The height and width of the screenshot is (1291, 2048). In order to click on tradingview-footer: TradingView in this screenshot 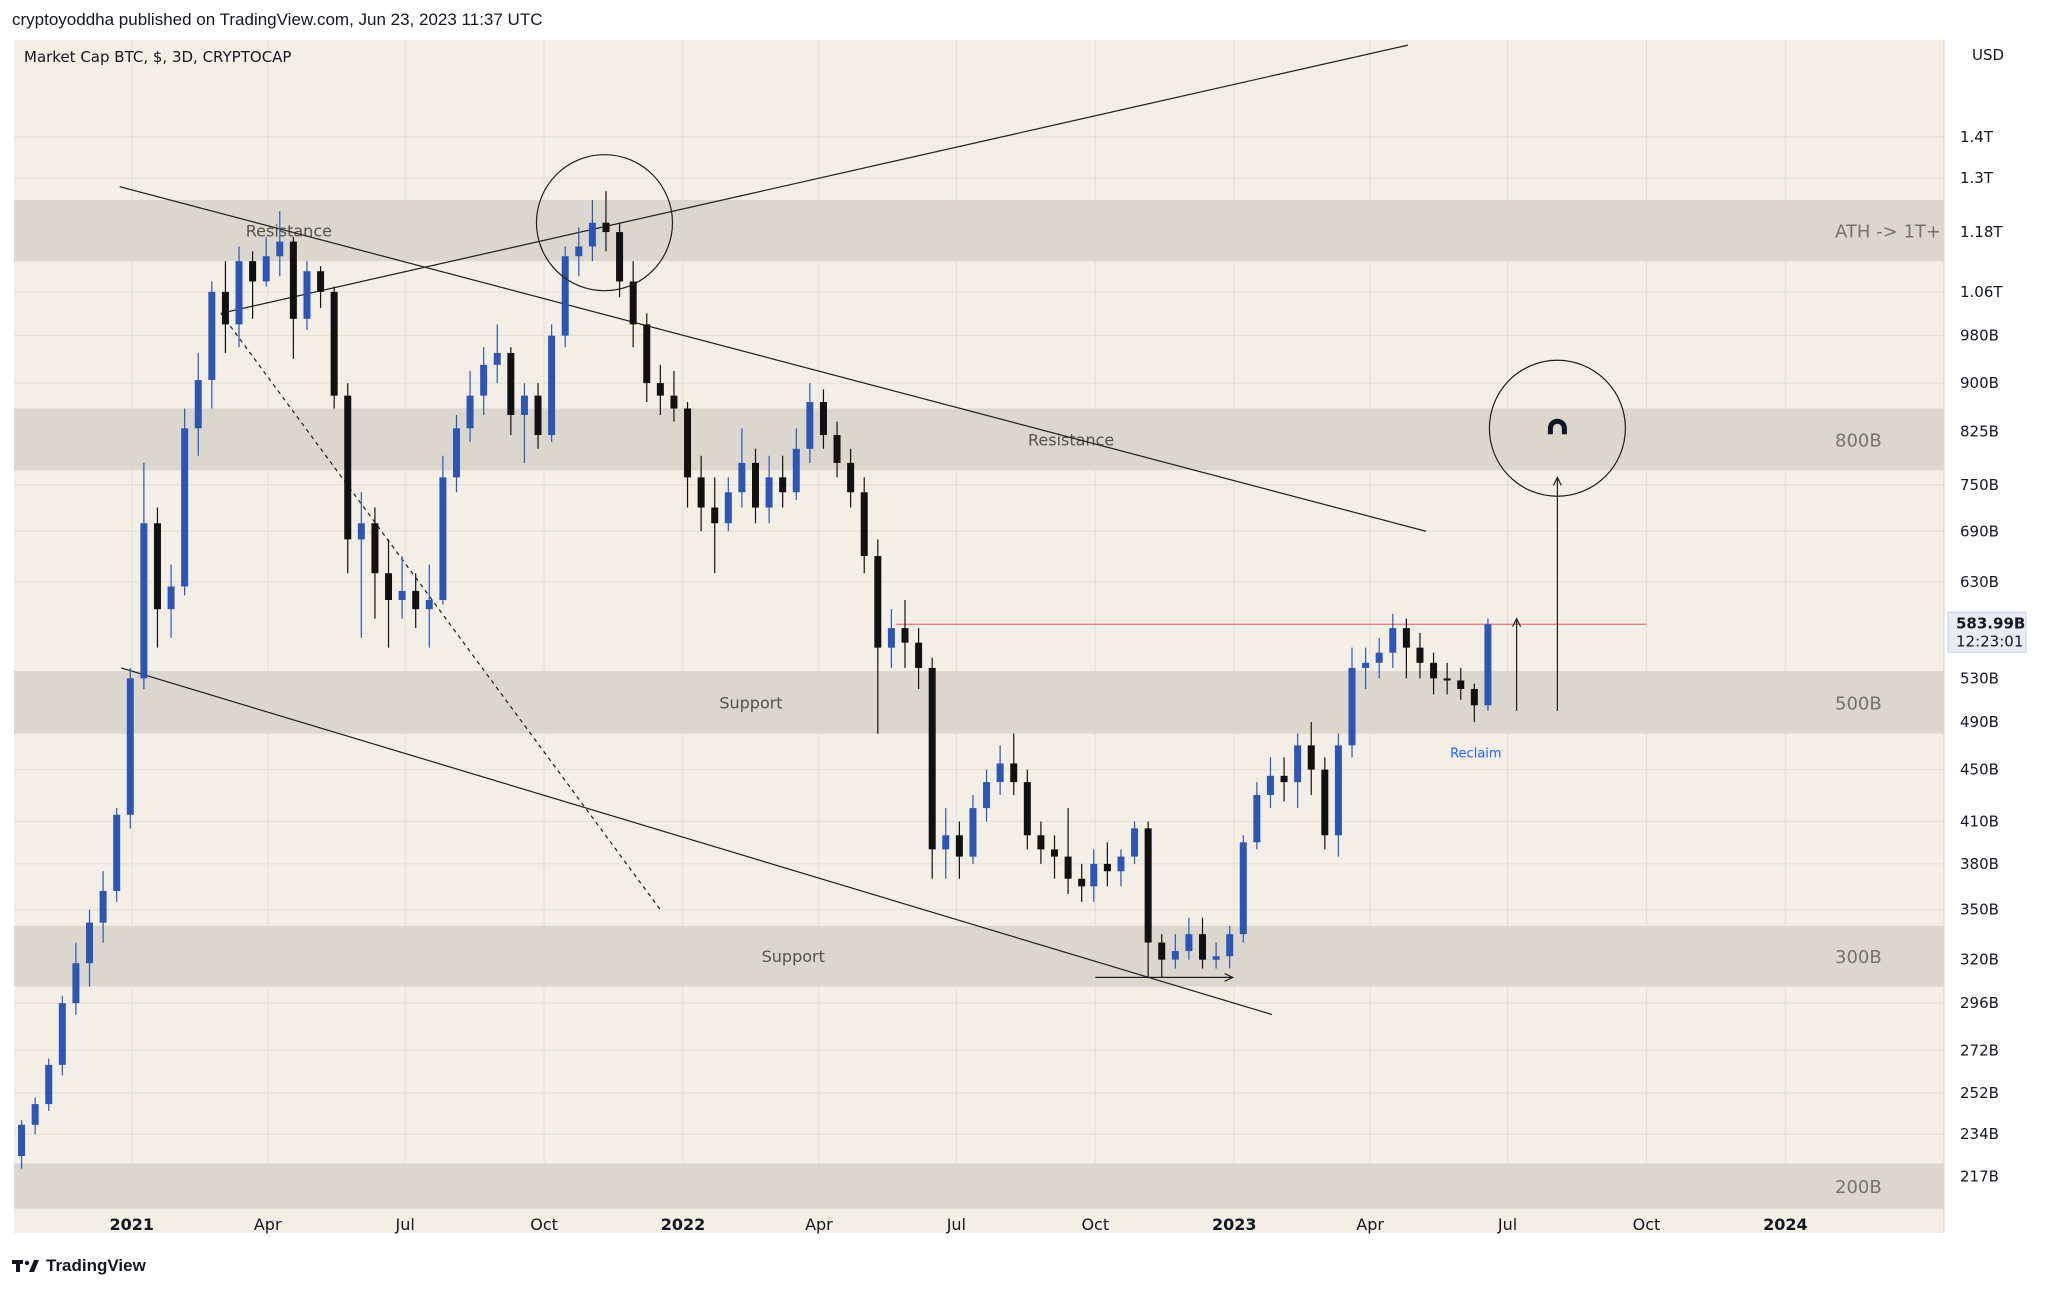, I will do `click(79, 1266)`.